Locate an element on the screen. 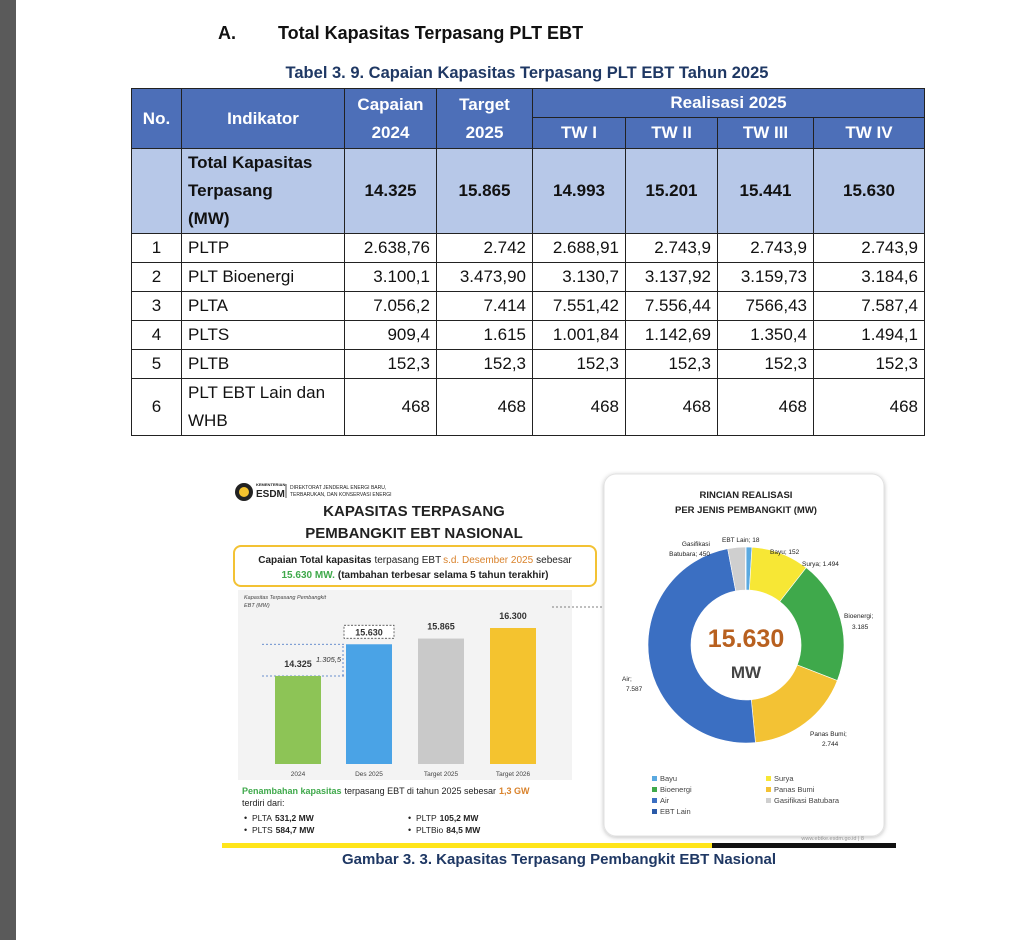 This screenshot has height=940, width=1035. header-cell: TW IV is located at coordinates (869, 133).